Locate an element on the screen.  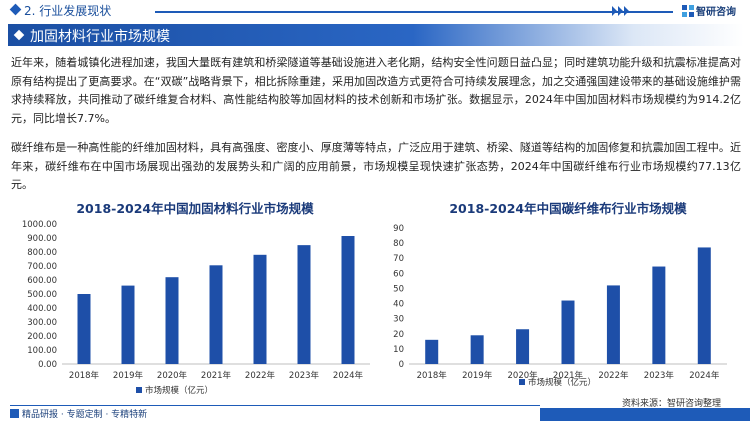
y-tick-label: 100.00 is located at coordinates (42, 351).